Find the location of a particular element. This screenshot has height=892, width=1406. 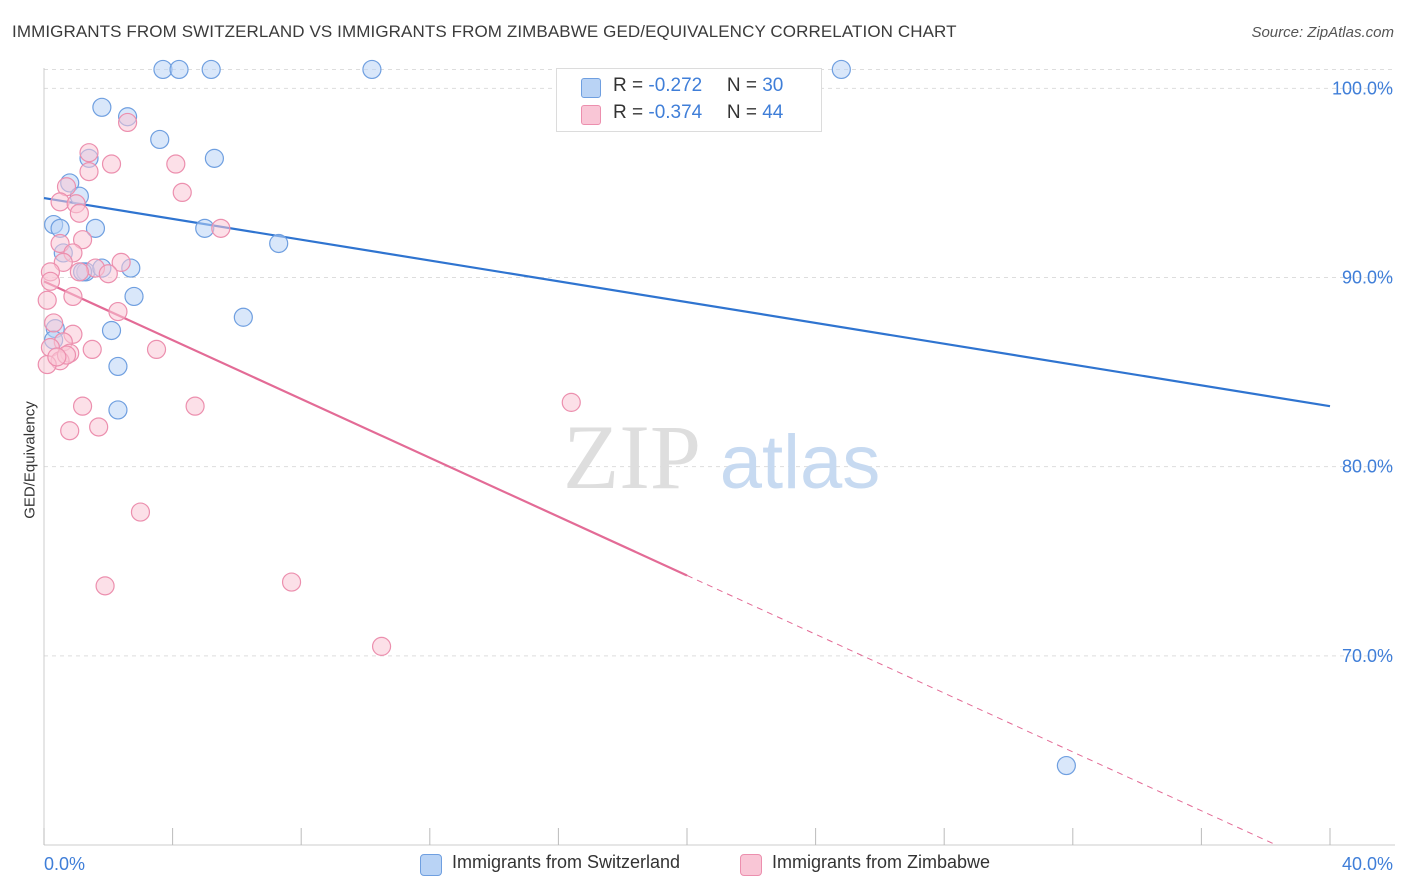

legend-r-value-zimbabwe: -0.374 is located at coordinates (675, 112).